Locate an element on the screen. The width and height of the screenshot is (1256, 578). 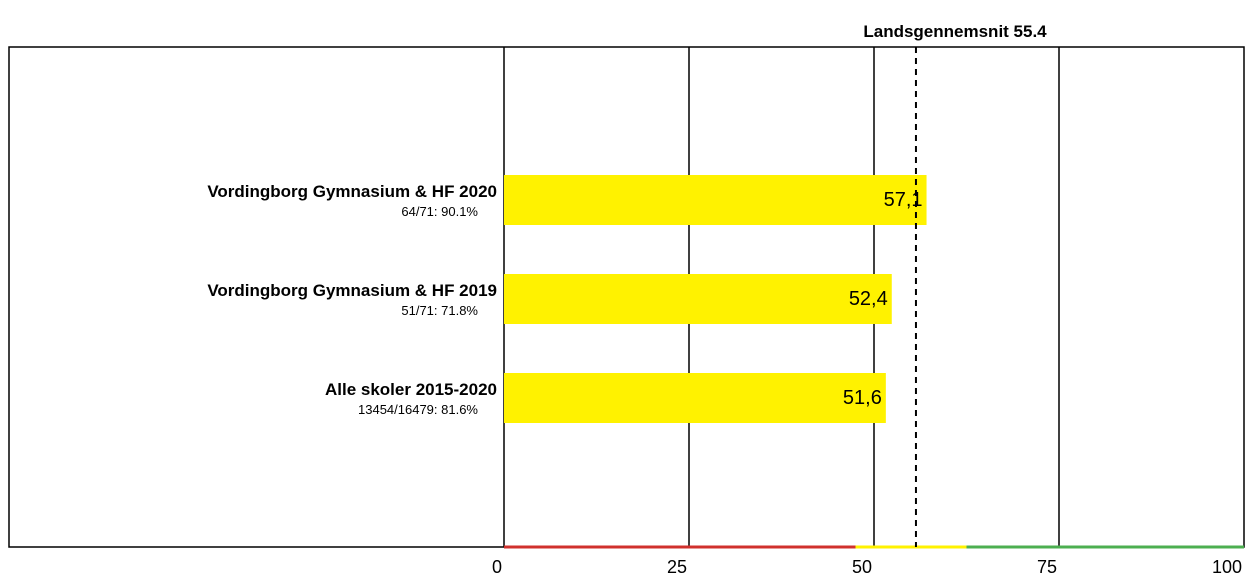
x-tick-label-25: 25 is located at coordinates (677, 567).